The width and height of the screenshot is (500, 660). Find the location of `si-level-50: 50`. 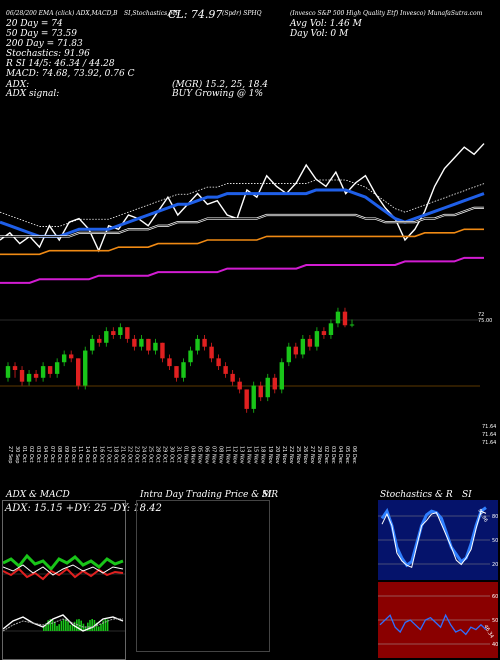

si-level-50: 50 is located at coordinates (495, 621).